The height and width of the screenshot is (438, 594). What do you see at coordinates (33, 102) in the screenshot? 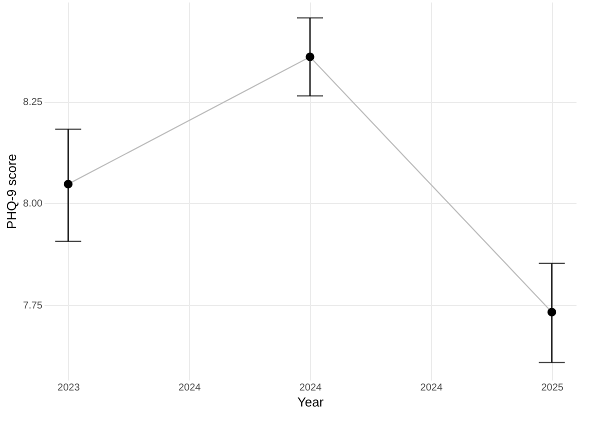
I see `y-tick-label: 8.25` at bounding box center [33, 102].